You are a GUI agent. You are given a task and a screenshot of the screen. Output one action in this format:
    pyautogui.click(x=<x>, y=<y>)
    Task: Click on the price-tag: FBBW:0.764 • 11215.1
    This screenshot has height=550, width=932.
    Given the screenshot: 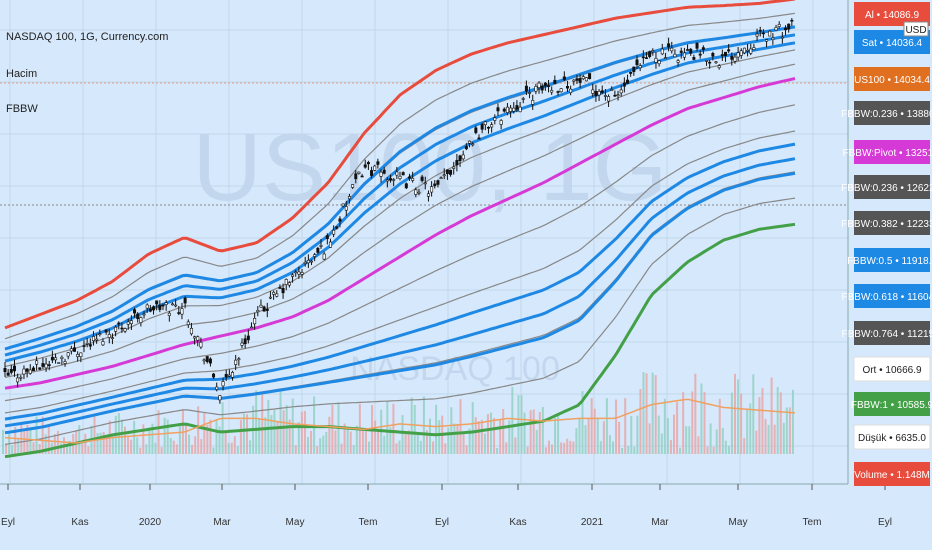 What is the action you would take?
    pyautogui.click(x=887, y=333)
    